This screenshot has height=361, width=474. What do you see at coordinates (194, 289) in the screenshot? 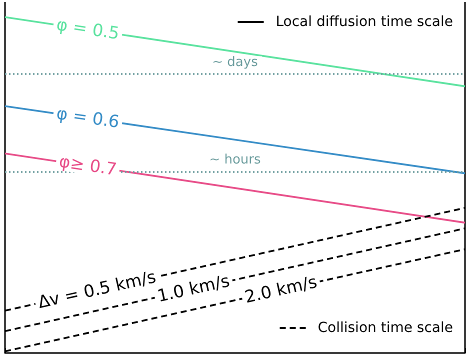
I see `text: 1.0 km/s` at bounding box center [194, 289].